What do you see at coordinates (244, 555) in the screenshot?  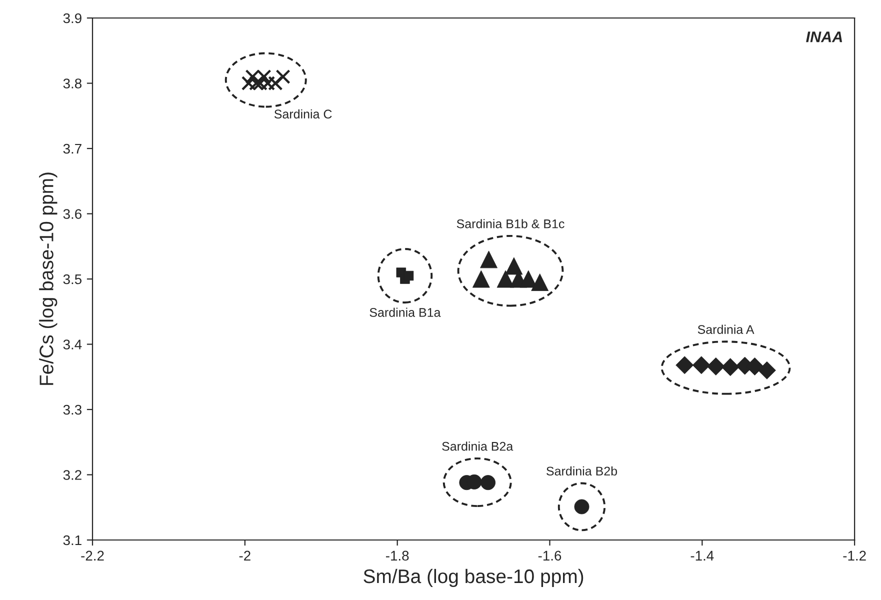 I see `x-tick-label: -2` at bounding box center [244, 555].